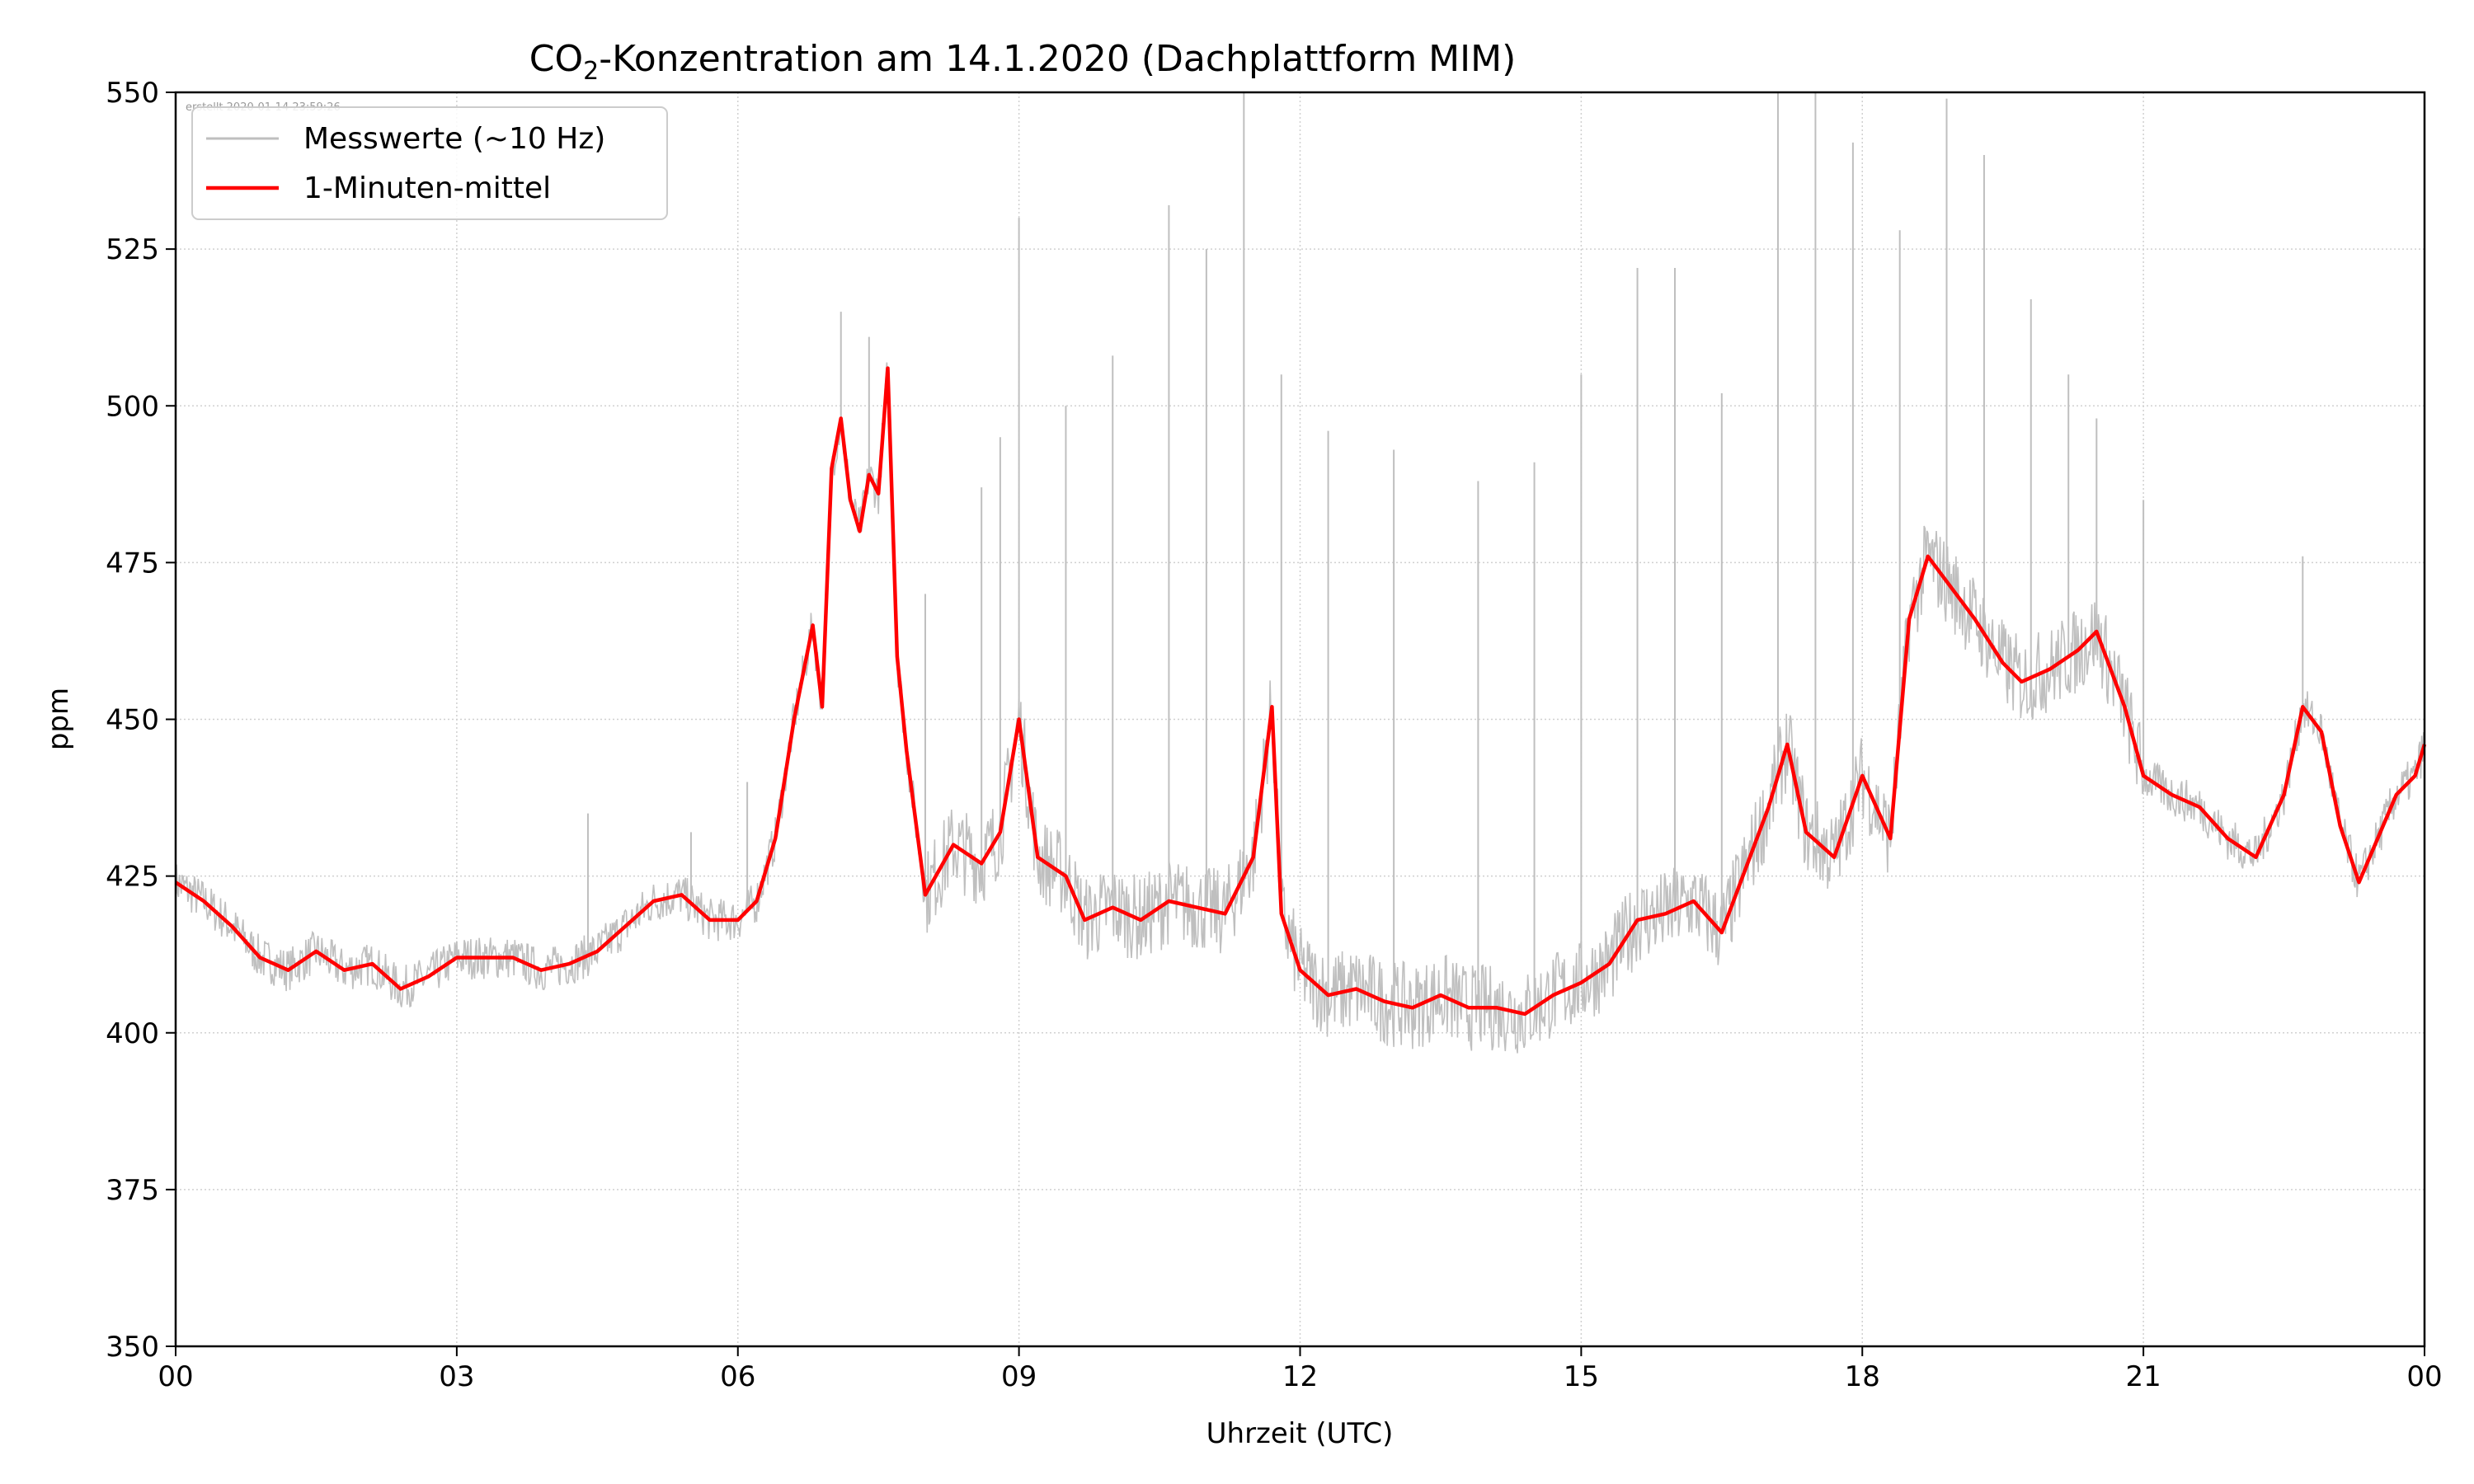  Describe the element at coordinates (132, 249) in the screenshot. I see `y-tick-label: 525` at that location.